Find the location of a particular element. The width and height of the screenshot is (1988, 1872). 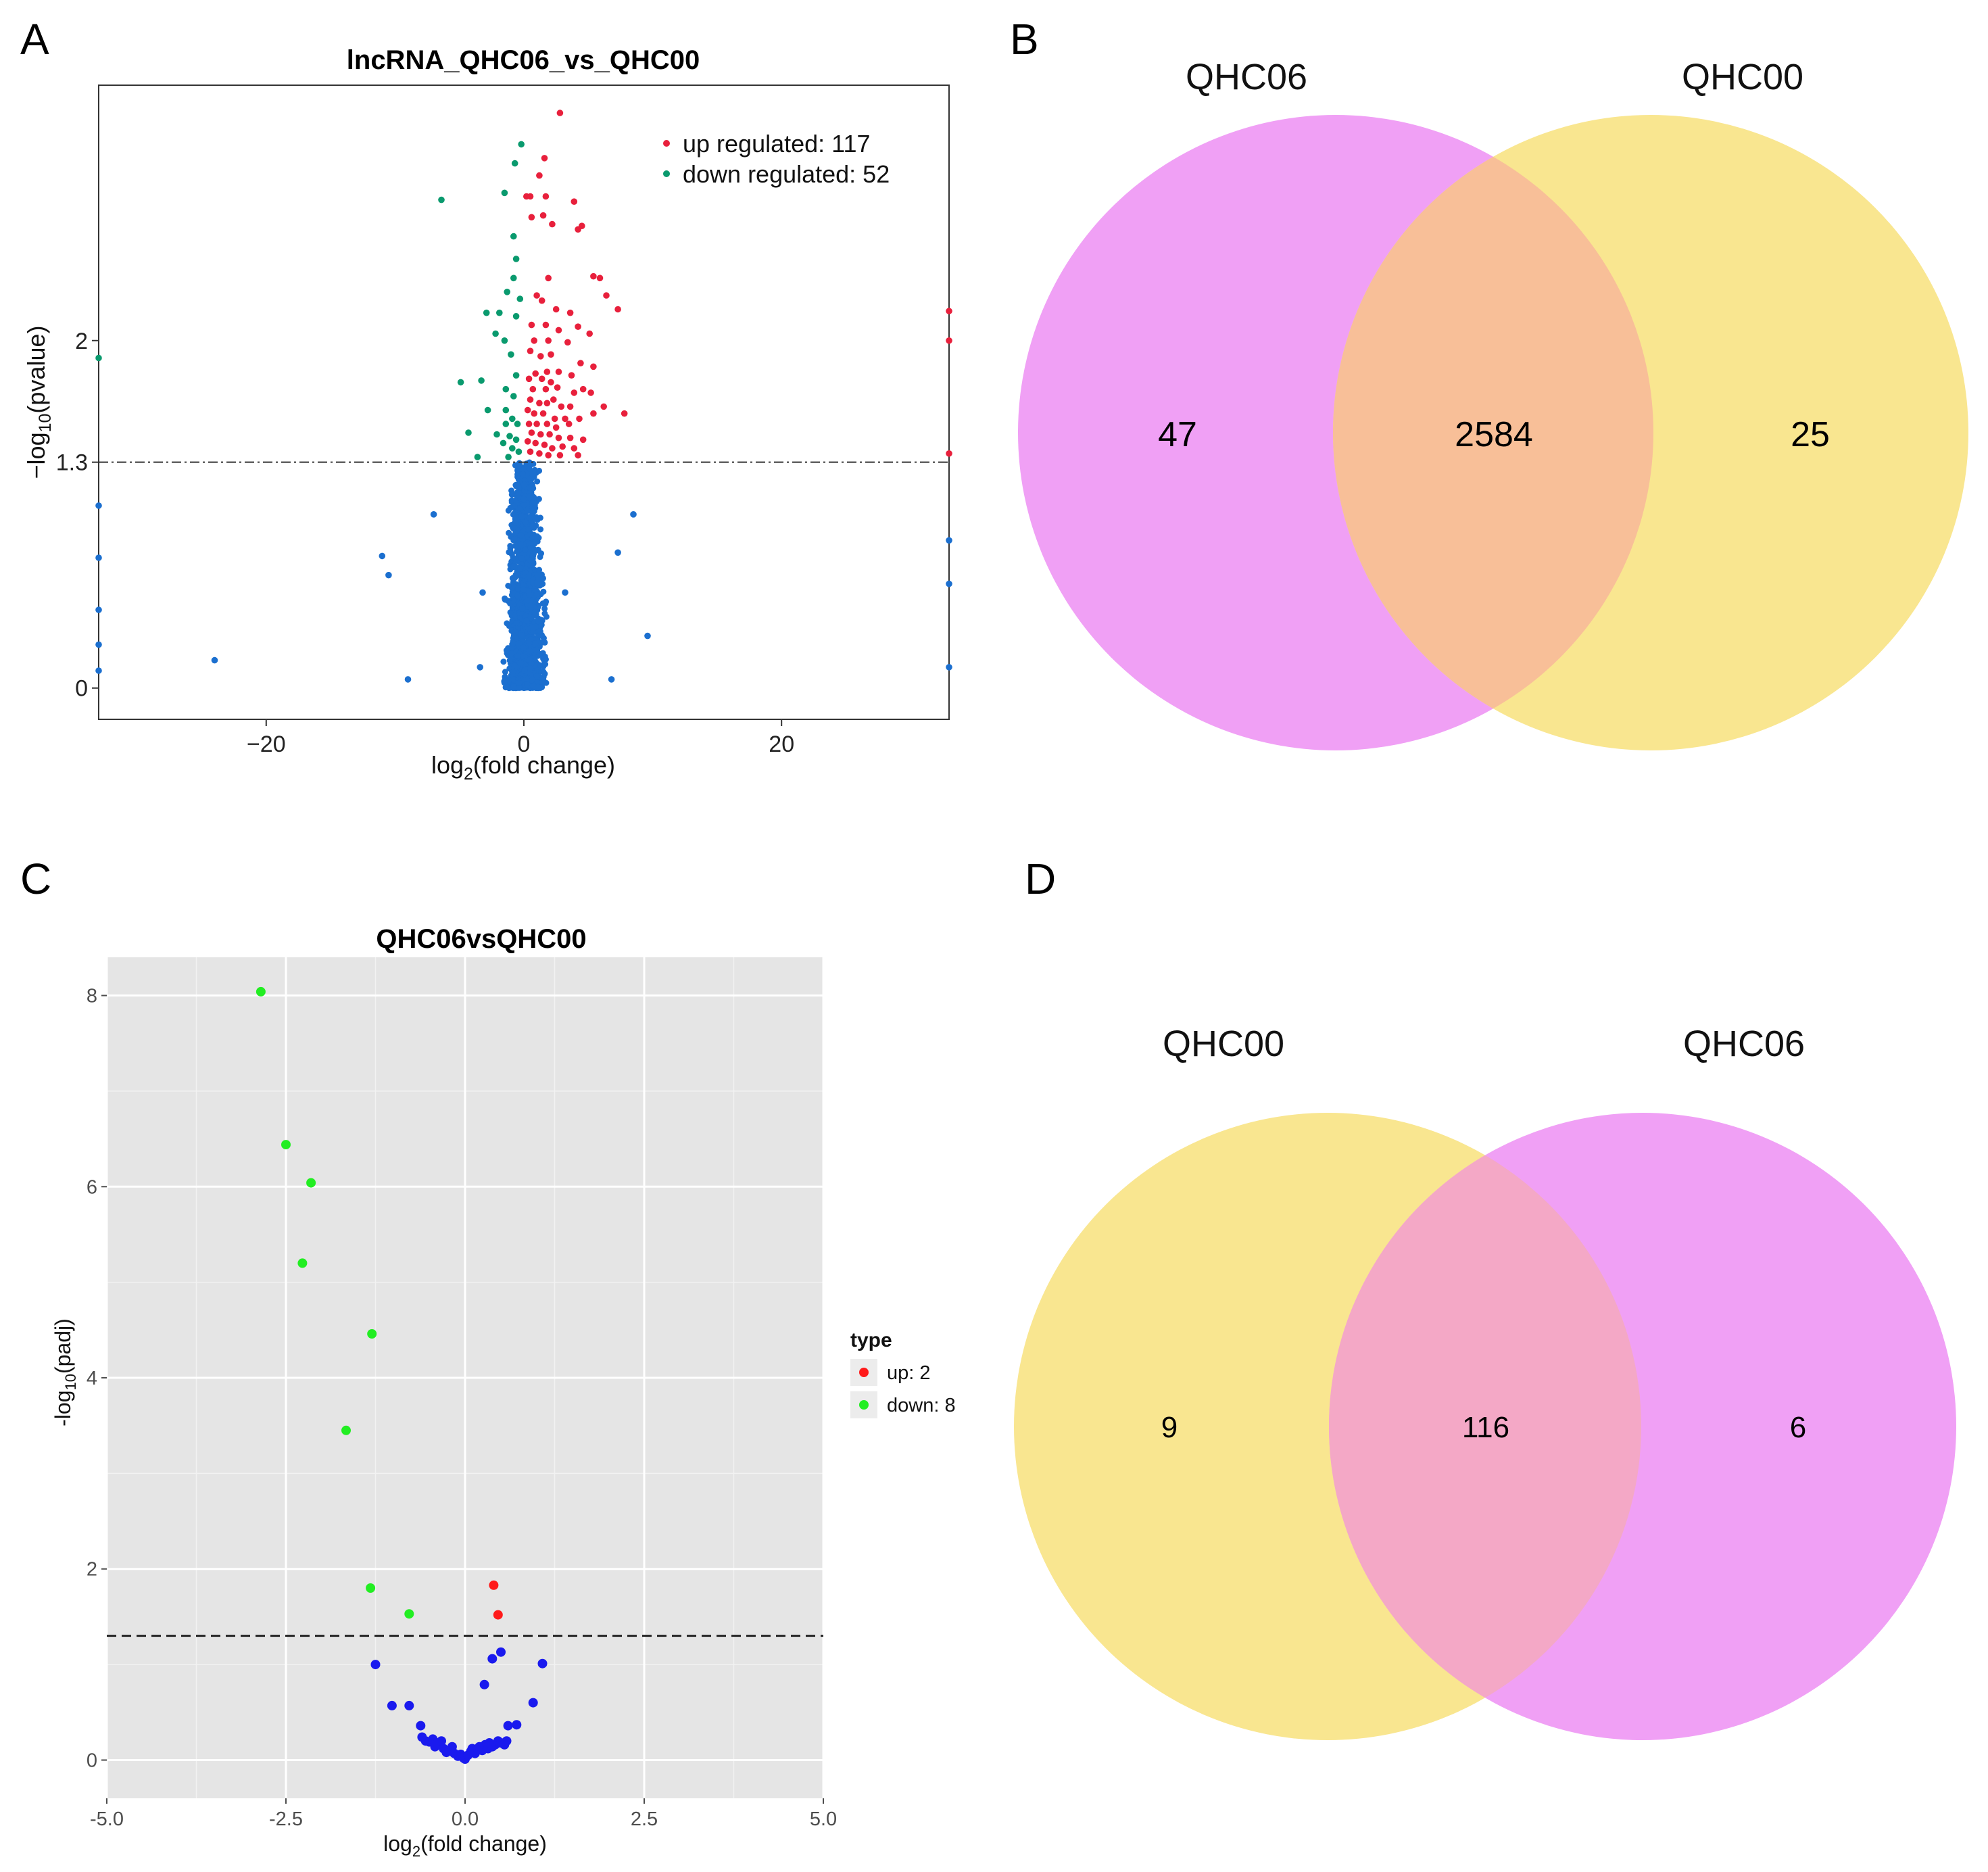

tick-label-a-x: −20 is located at coordinates (266, 744).